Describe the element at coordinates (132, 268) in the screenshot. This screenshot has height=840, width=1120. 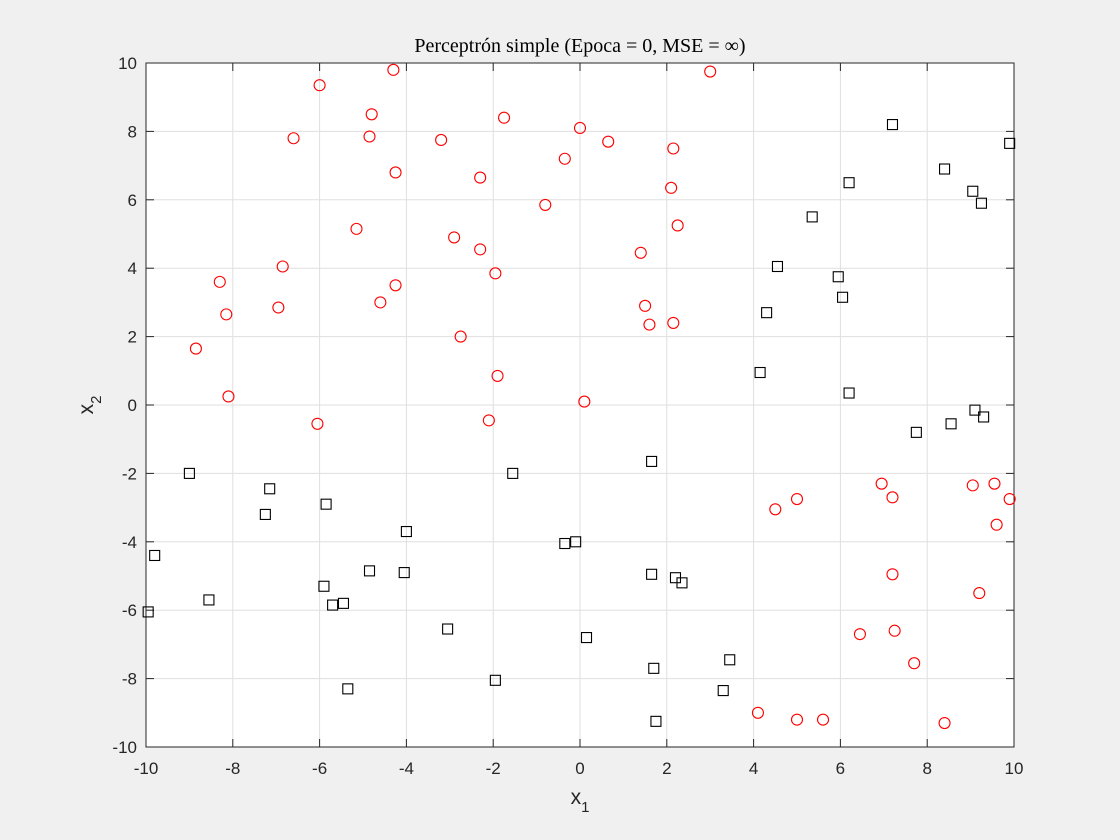
I see `y-tick-label: 4` at that location.